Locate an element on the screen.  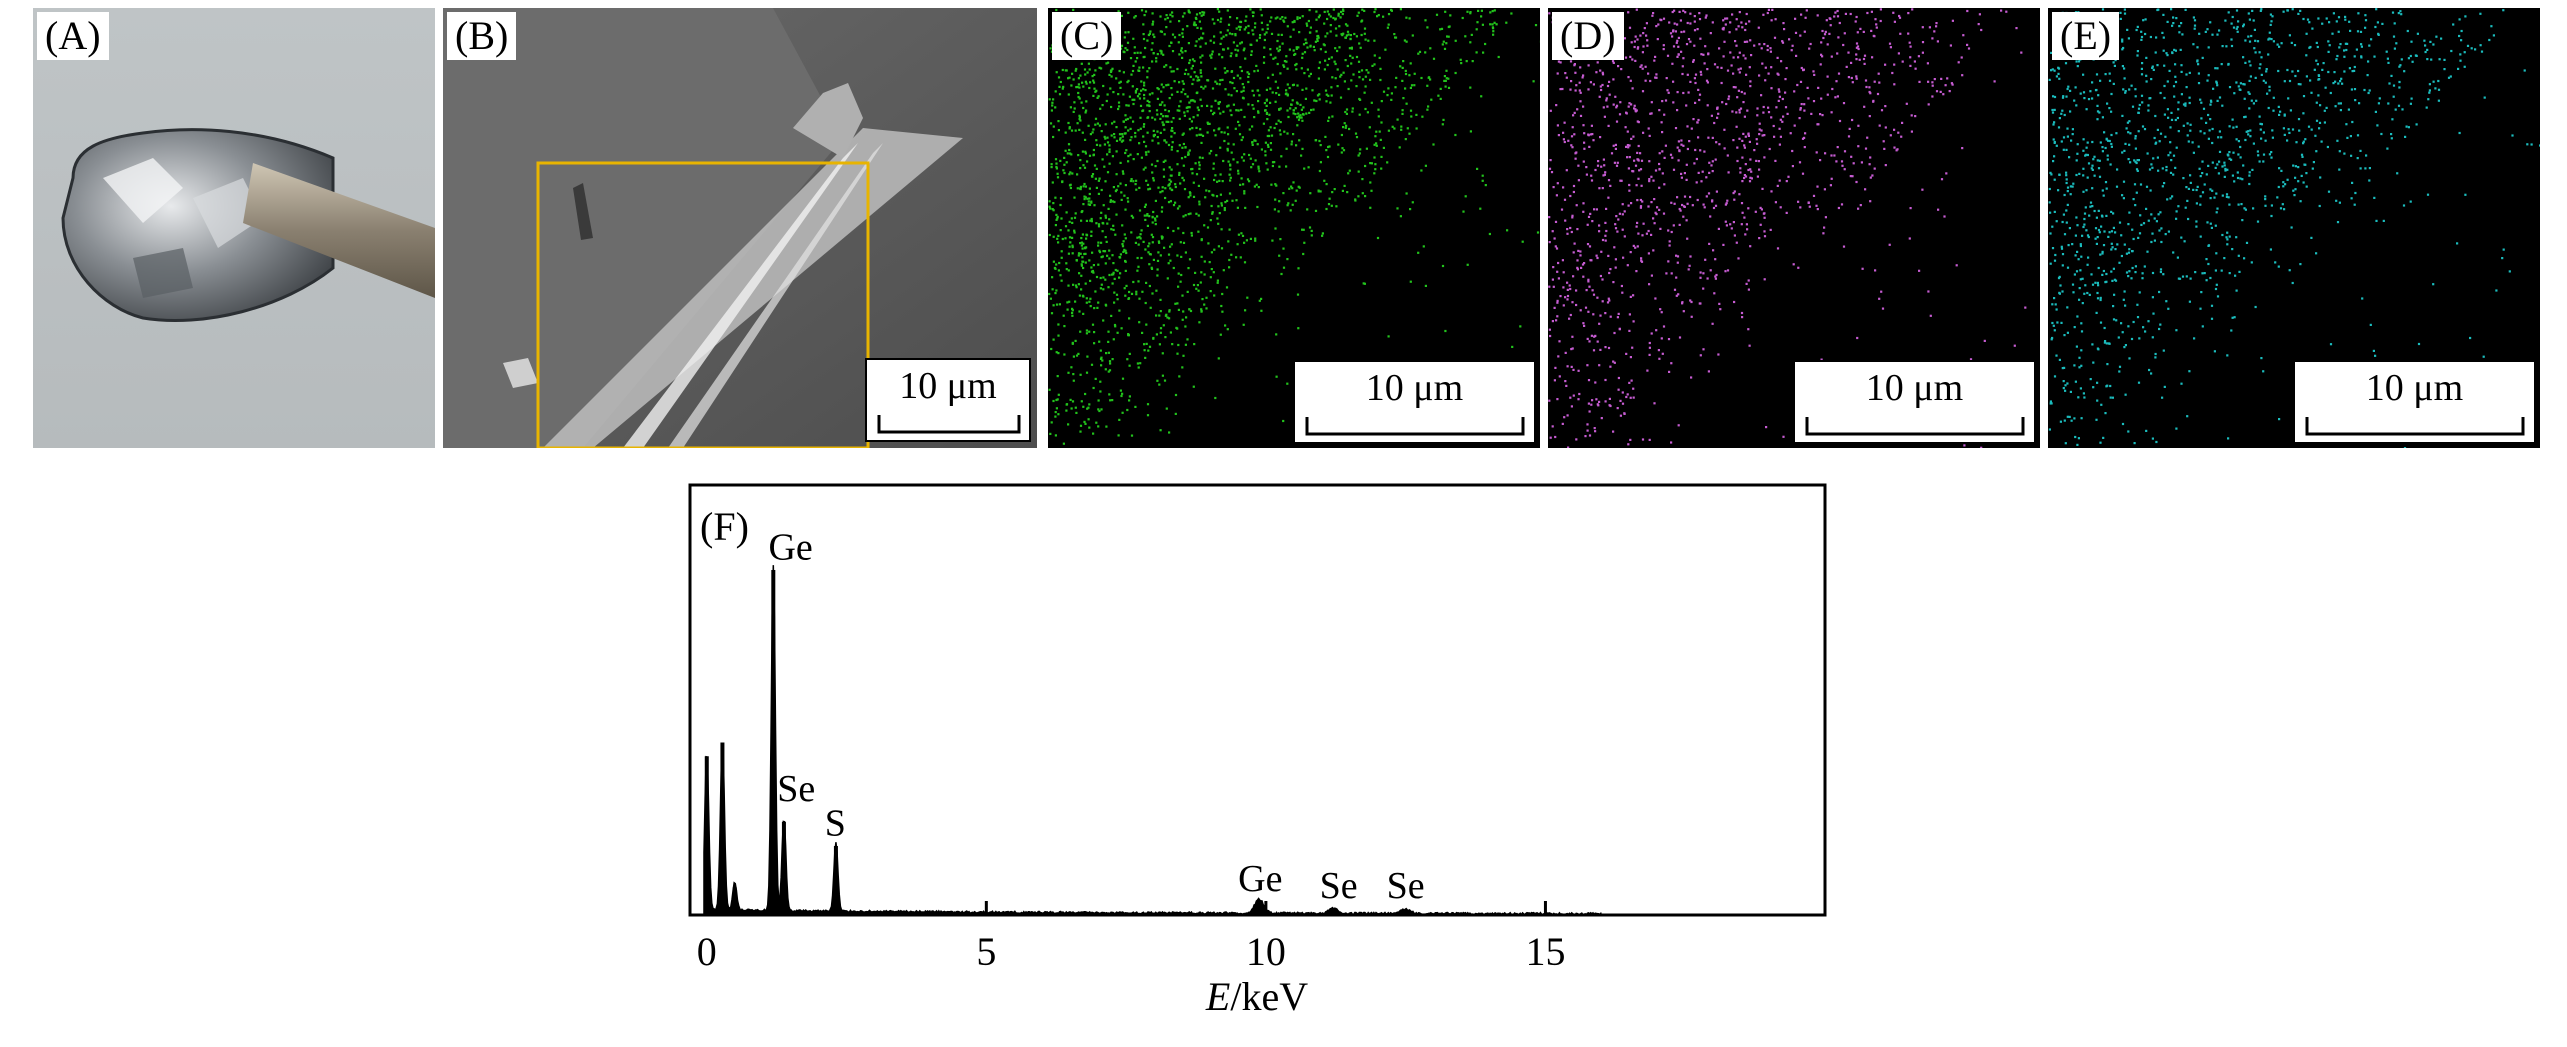
panel-b-sem: (B) 10 μm is located at coordinates (740, 228).